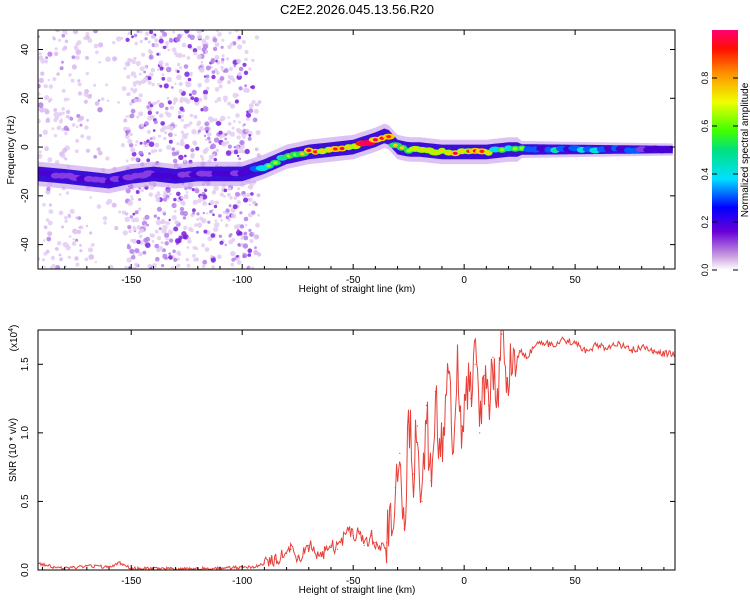  What do you see at coordinates (357, 289) in the screenshot?
I see `spectrogram-x-label: Height of straight line (km)` at bounding box center [357, 289].